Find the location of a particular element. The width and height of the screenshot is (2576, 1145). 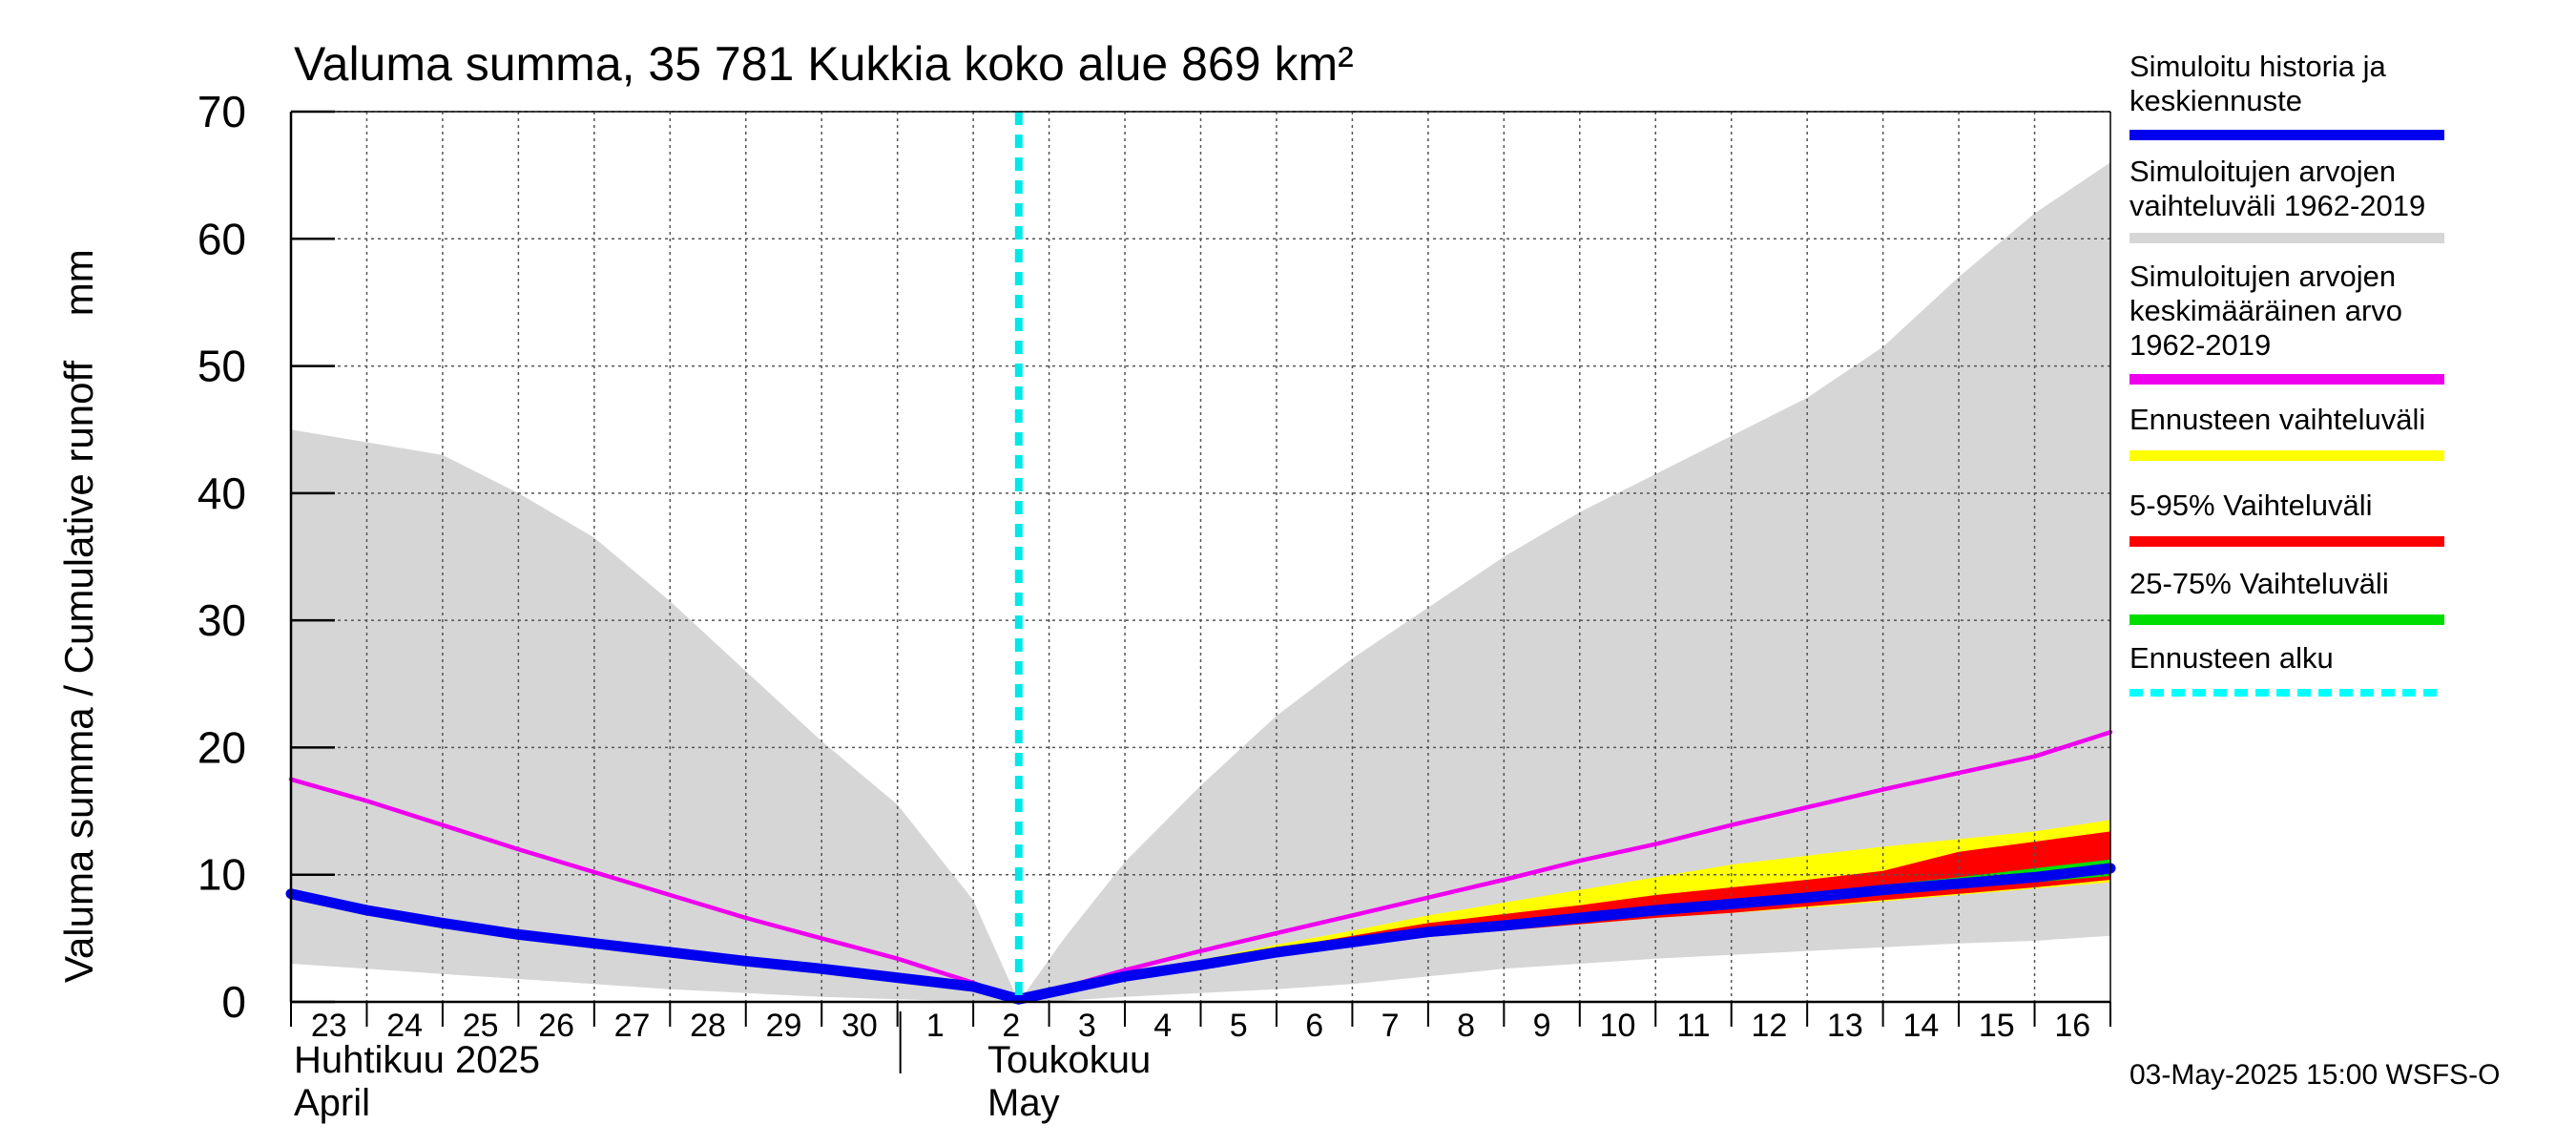

y-tick-label: 60 is located at coordinates (221, 239).